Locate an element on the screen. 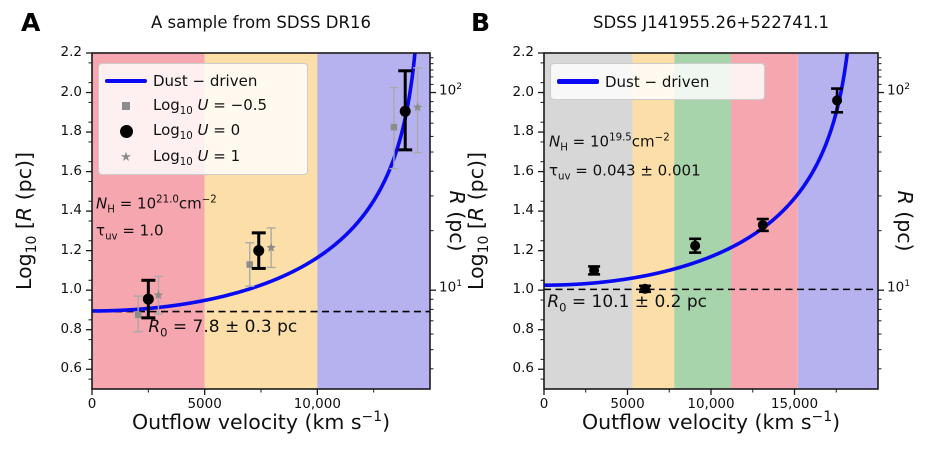 Image resolution: width=934 pixels, height=452 pixels. legend-line-sample is located at coordinates (578, 81).